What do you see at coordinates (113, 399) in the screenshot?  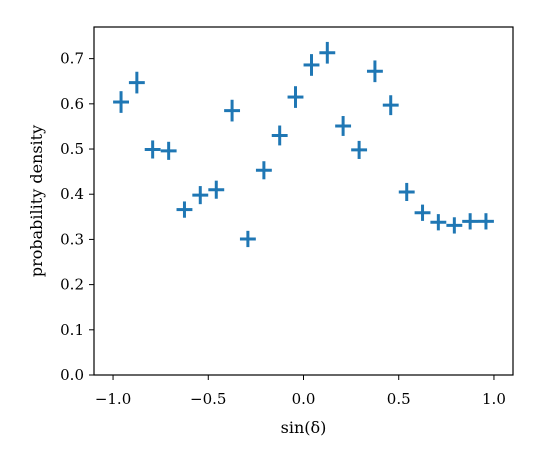 I see `x-tick-label: −1.0` at bounding box center [113, 399].